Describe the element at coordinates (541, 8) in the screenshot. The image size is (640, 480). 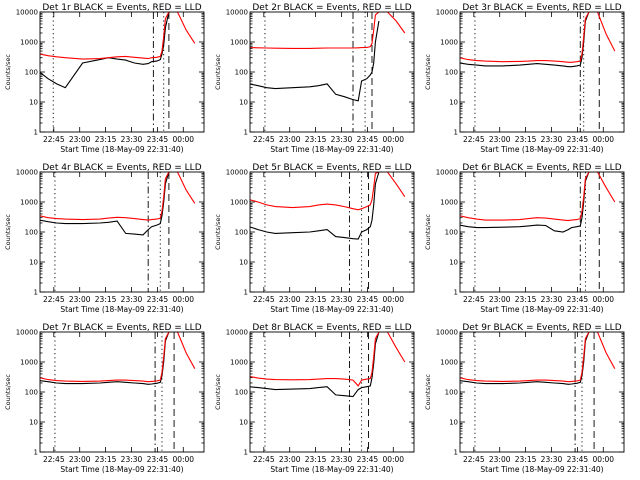
I see `chart-title: Det 3r BLACK = Events, RED = LLD` at that location.